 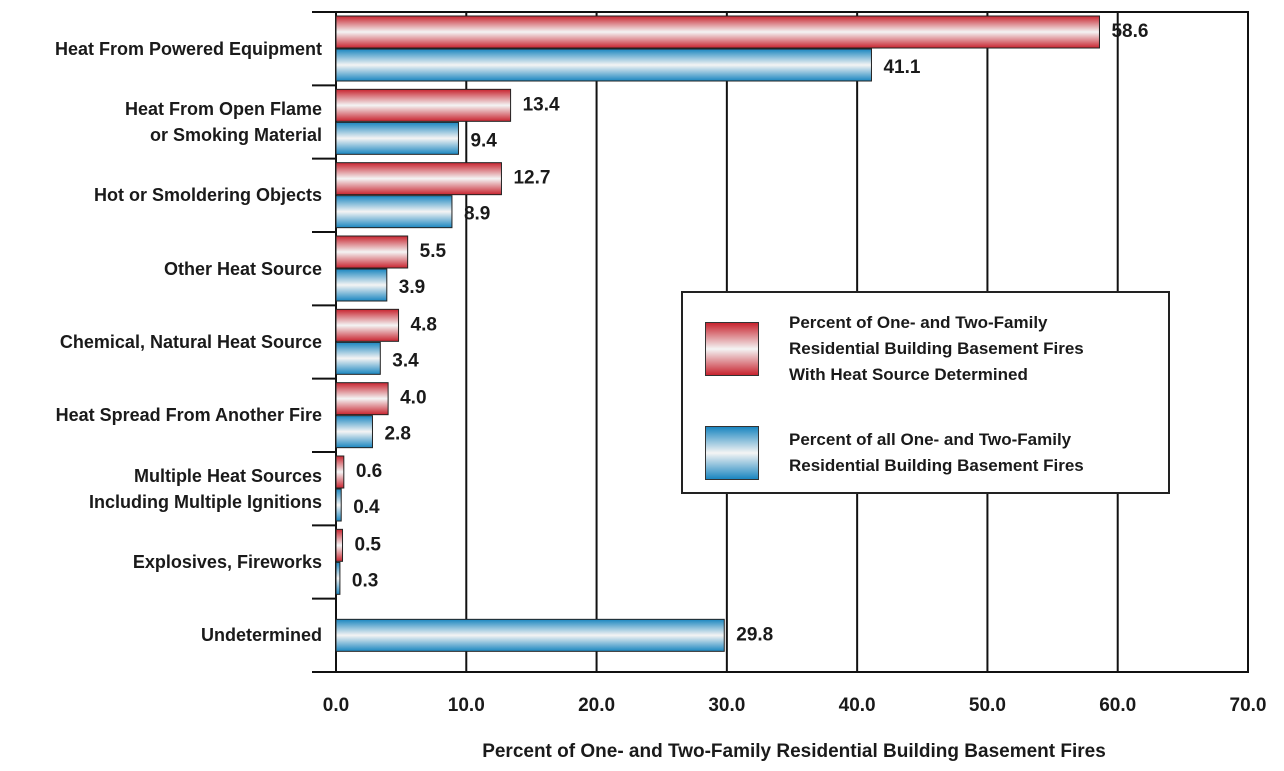 I want to click on value-label: 41.1, so click(x=901, y=67).